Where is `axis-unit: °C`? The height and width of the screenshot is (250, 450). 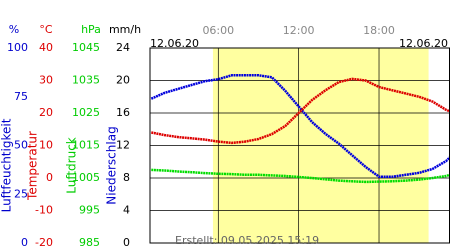 axis-unit: °C is located at coordinates (46, 29).